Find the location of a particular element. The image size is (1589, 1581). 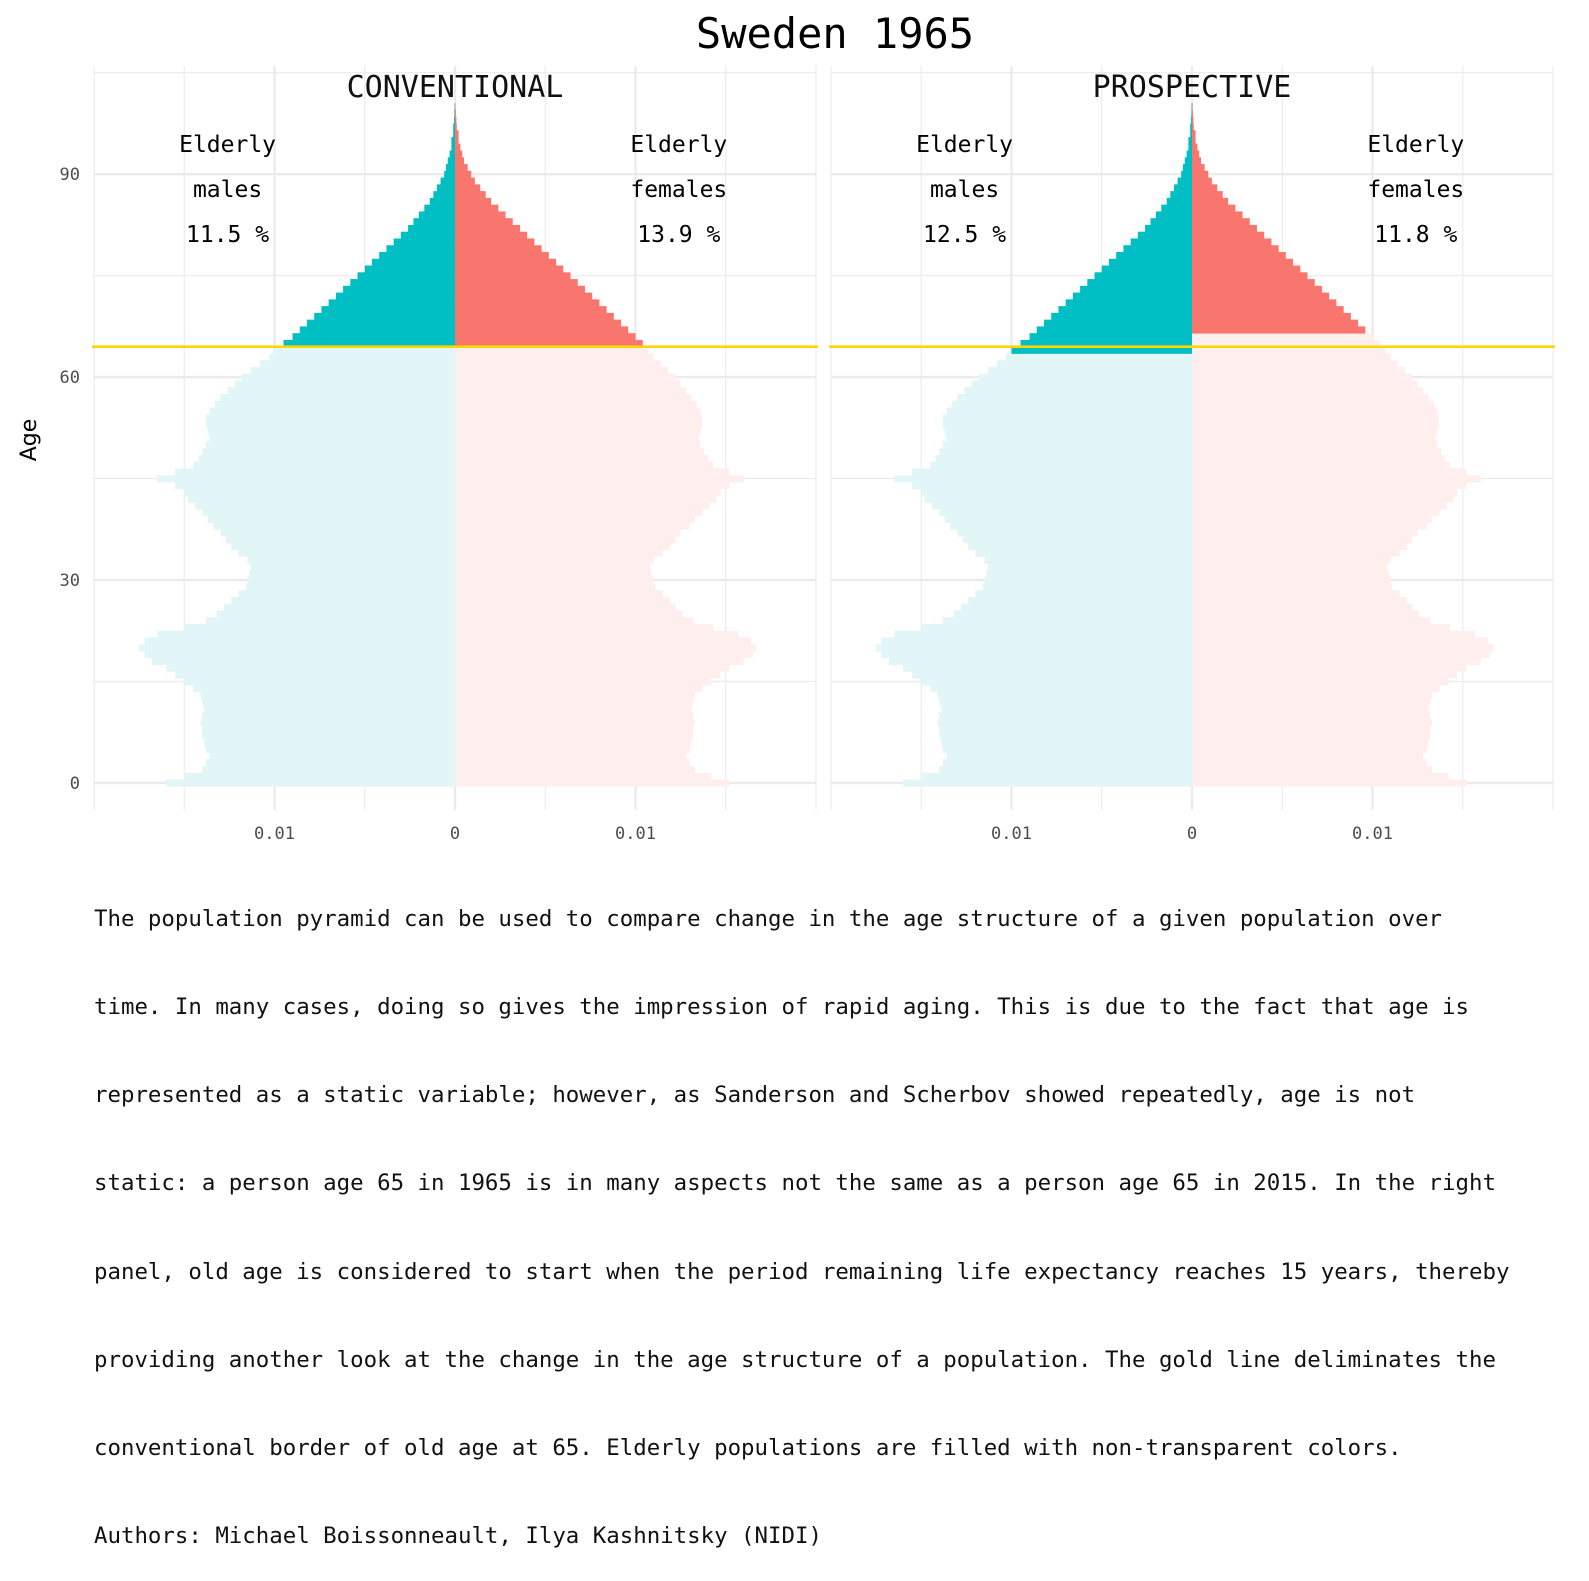

annotation-elderly-males: Elderly is located at coordinates (227, 145).